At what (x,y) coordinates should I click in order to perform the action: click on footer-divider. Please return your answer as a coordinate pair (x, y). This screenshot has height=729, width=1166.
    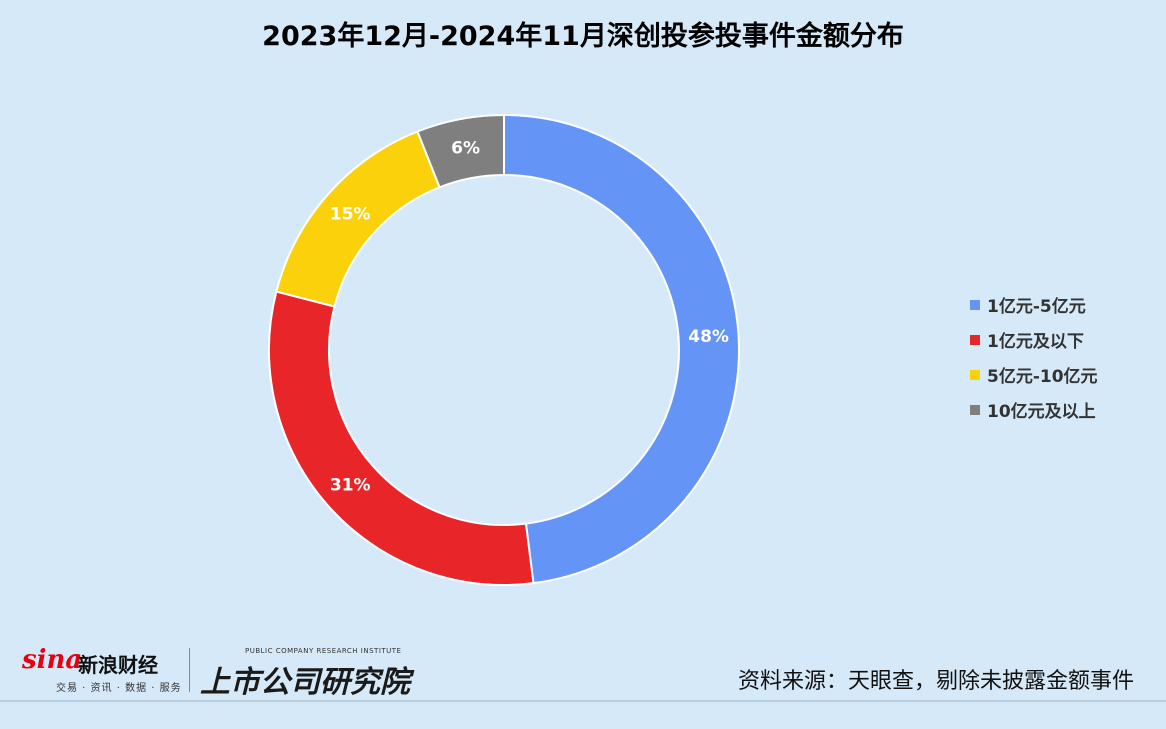
    Looking at the image, I should click on (583, 701).